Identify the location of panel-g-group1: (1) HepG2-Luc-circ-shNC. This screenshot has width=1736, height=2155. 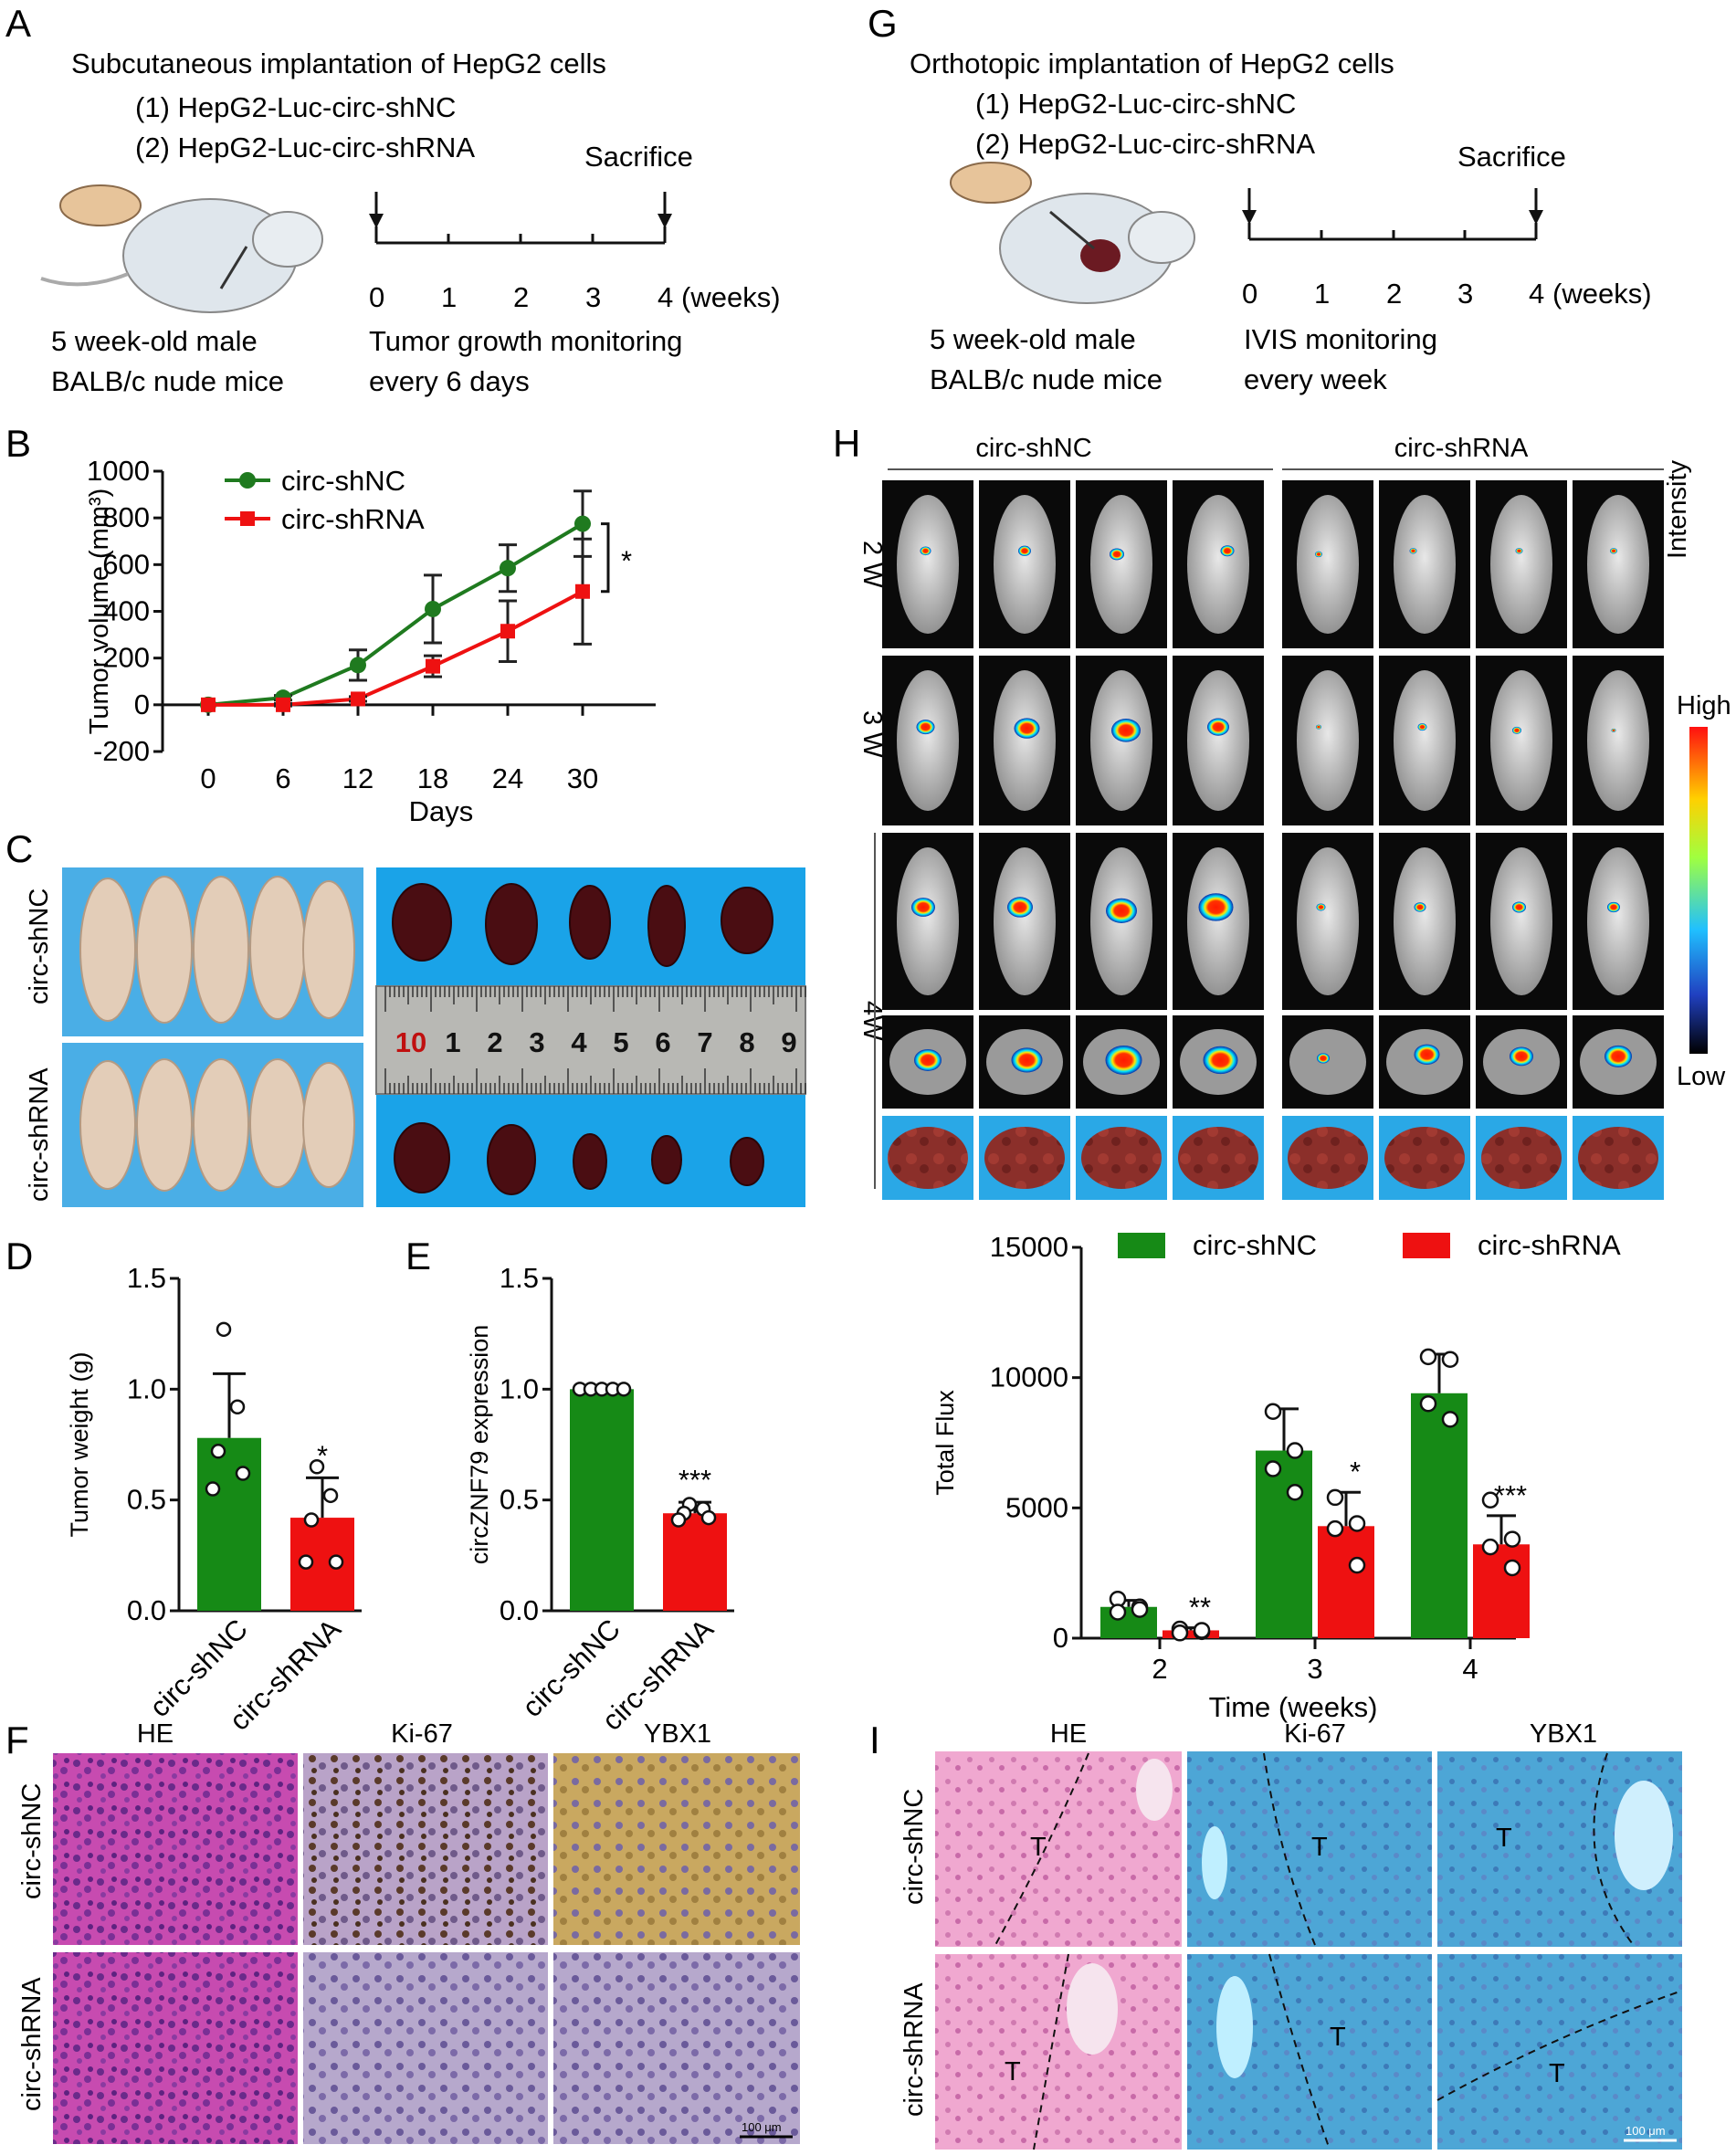
(1135, 104).